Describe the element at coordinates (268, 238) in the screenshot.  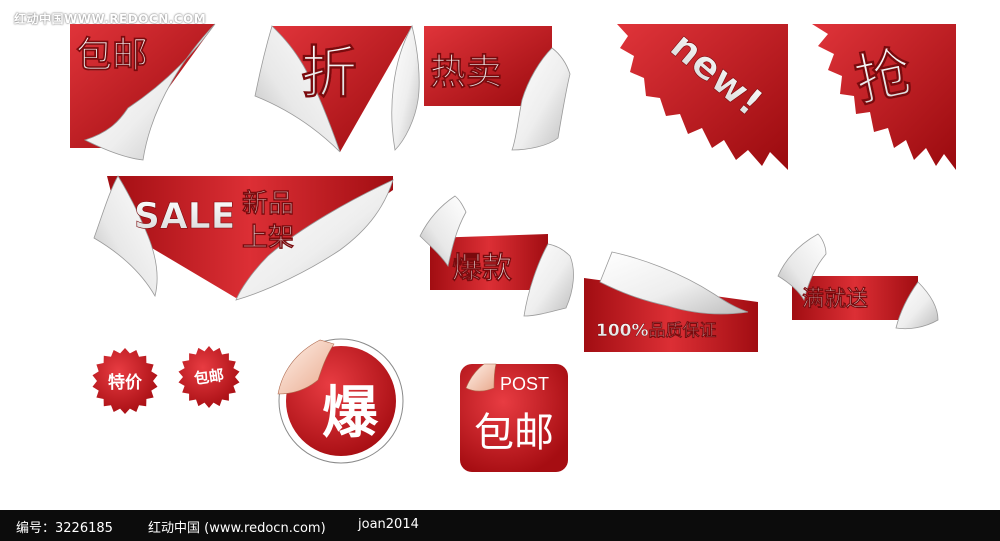
I see `sticker-text: 上架` at that location.